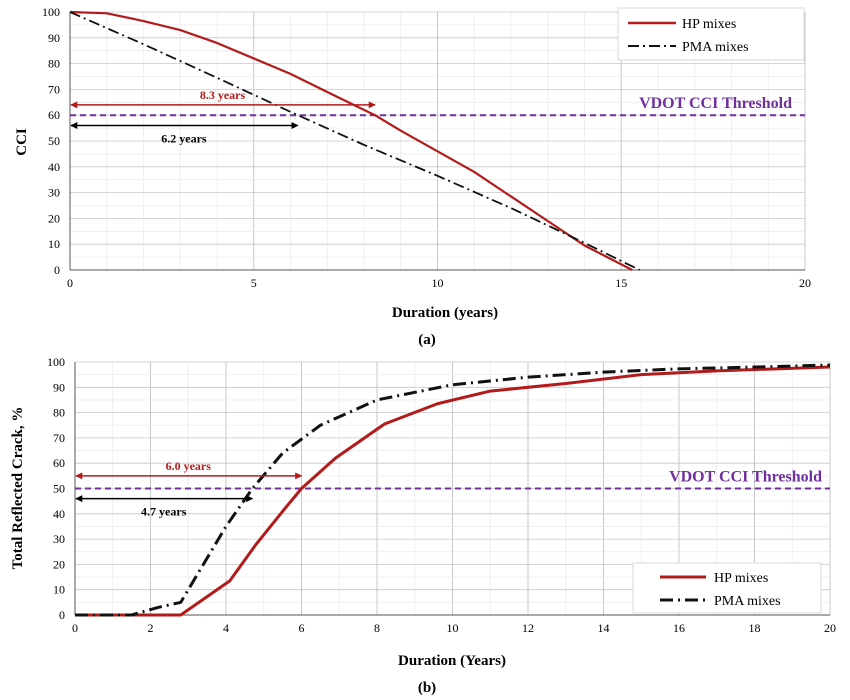  Describe the element at coordinates (22, 142) in the screenshot. I see `y-axis-label-a: CCI` at that location.